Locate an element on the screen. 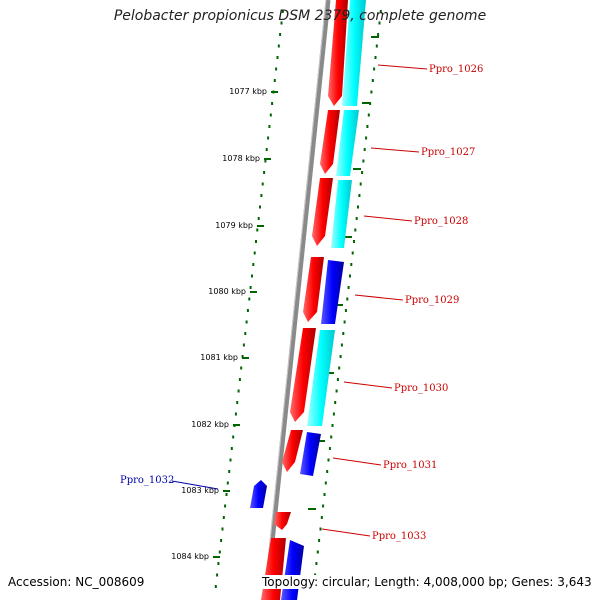 This screenshot has height=600, width=600. backbone-arc-highlight is located at coordinates (295, 300).